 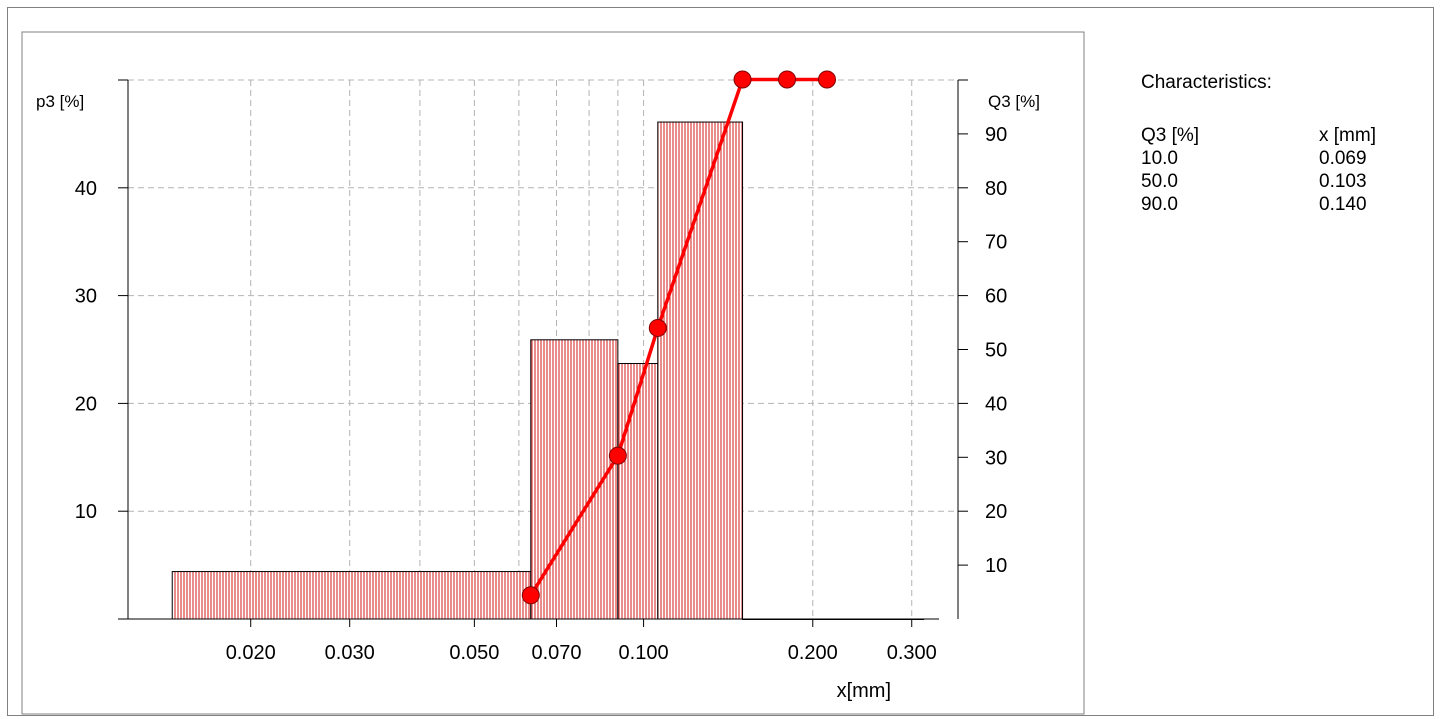 What do you see at coordinates (813, 653) in the screenshot?
I see `x-tick-label: 0.200` at bounding box center [813, 653].